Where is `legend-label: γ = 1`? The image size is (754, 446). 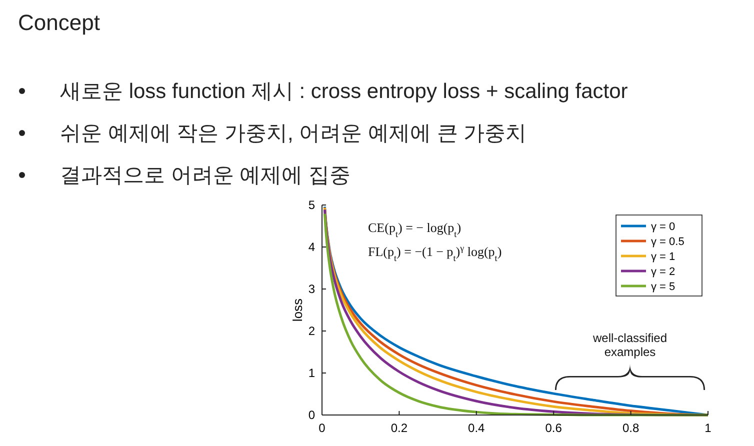
legend-label: γ = 1 is located at coordinates (663, 257).